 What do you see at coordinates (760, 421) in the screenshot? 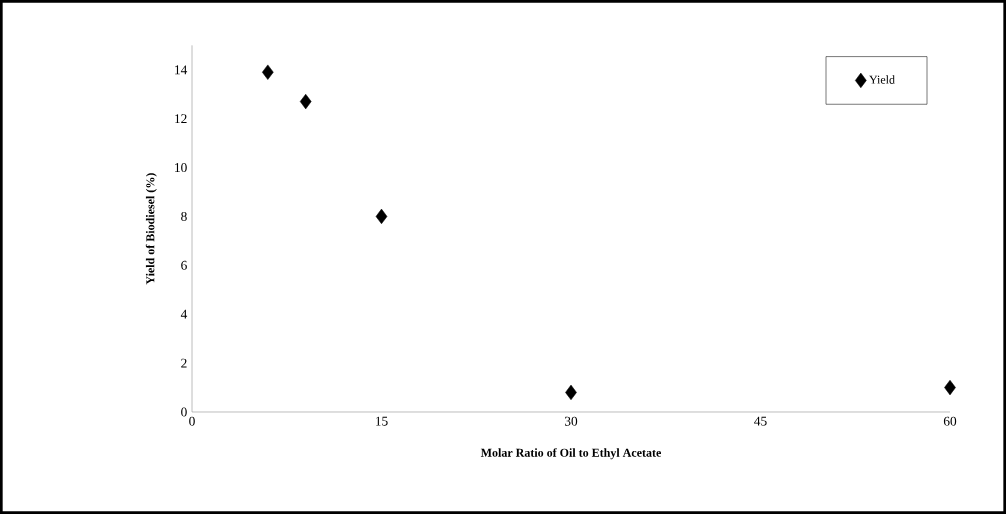
I see `x-tick-label: 45` at bounding box center [760, 421].